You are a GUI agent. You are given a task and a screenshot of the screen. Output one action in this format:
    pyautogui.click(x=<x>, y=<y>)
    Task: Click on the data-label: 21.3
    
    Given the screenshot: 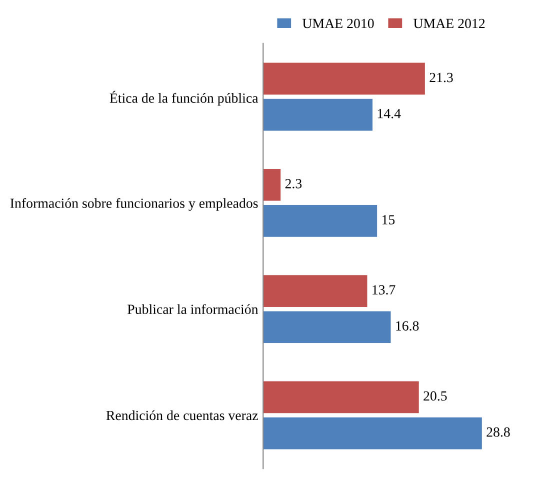 What is the action you would take?
    pyautogui.click(x=441, y=77)
    